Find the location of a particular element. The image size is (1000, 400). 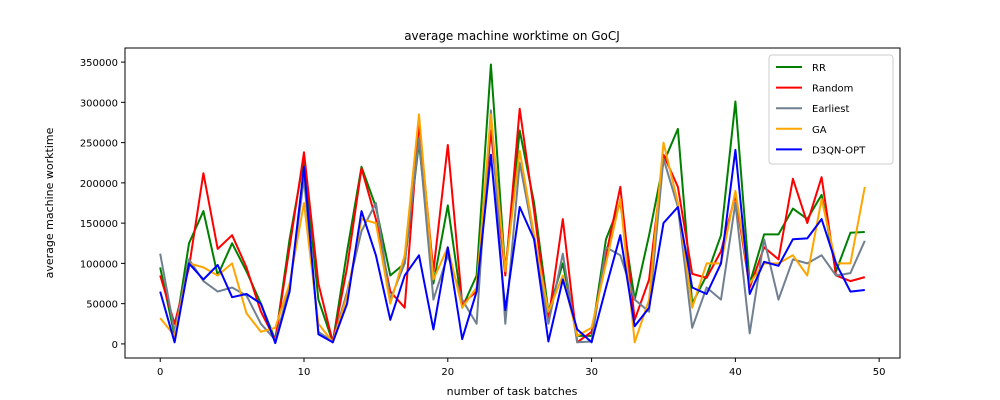

x-tick-label: 50 is located at coordinates (879, 372).